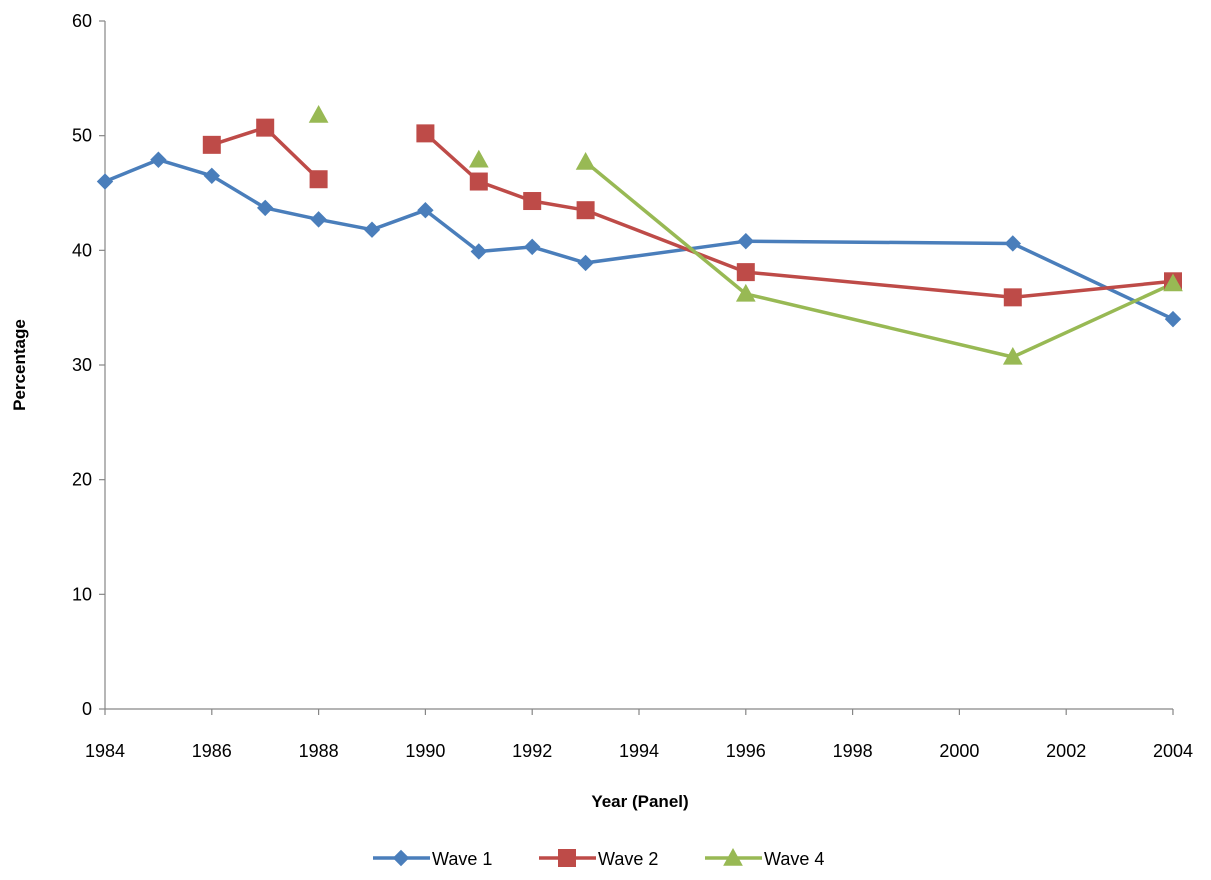 This screenshot has width=1211, height=880. I want to click on legend: Wave 1 Wave 2 Wave 4, so click(598, 858).